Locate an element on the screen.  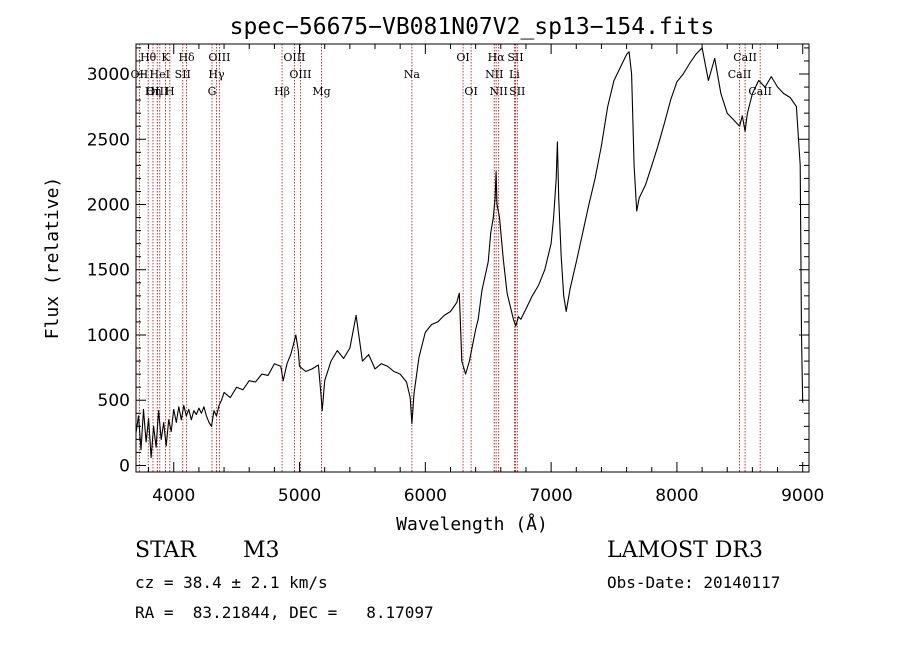
spectral-line-label: Hγ is located at coordinates (216, 74).